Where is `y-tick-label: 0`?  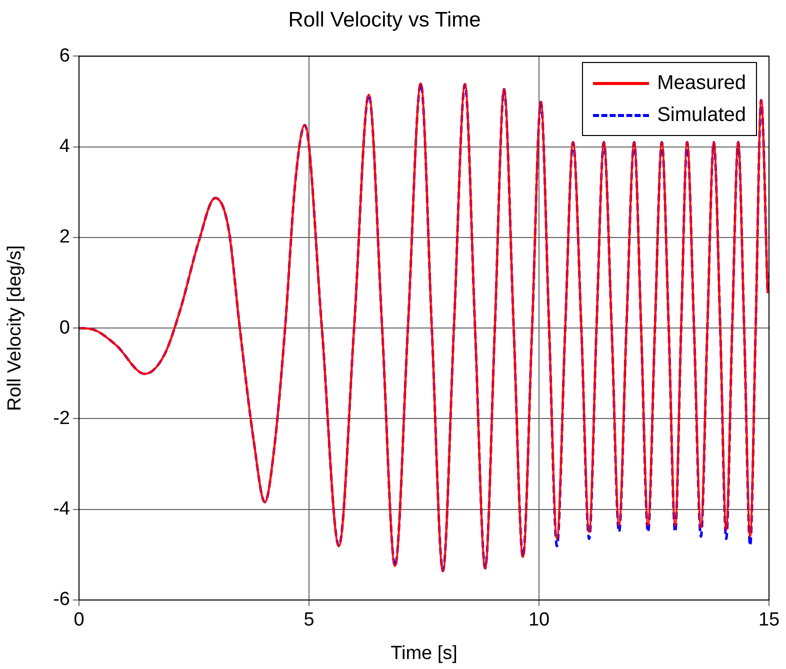
y-tick-label: 0 is located at coordinates (64, 327).